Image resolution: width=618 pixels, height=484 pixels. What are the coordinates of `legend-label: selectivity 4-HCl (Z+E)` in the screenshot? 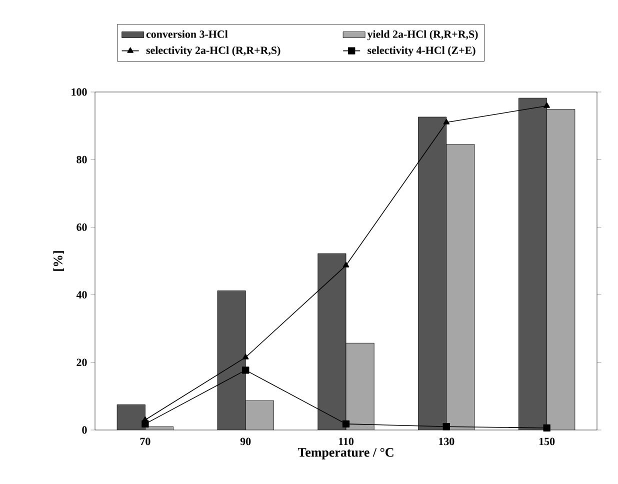 It's located at (422, 51).